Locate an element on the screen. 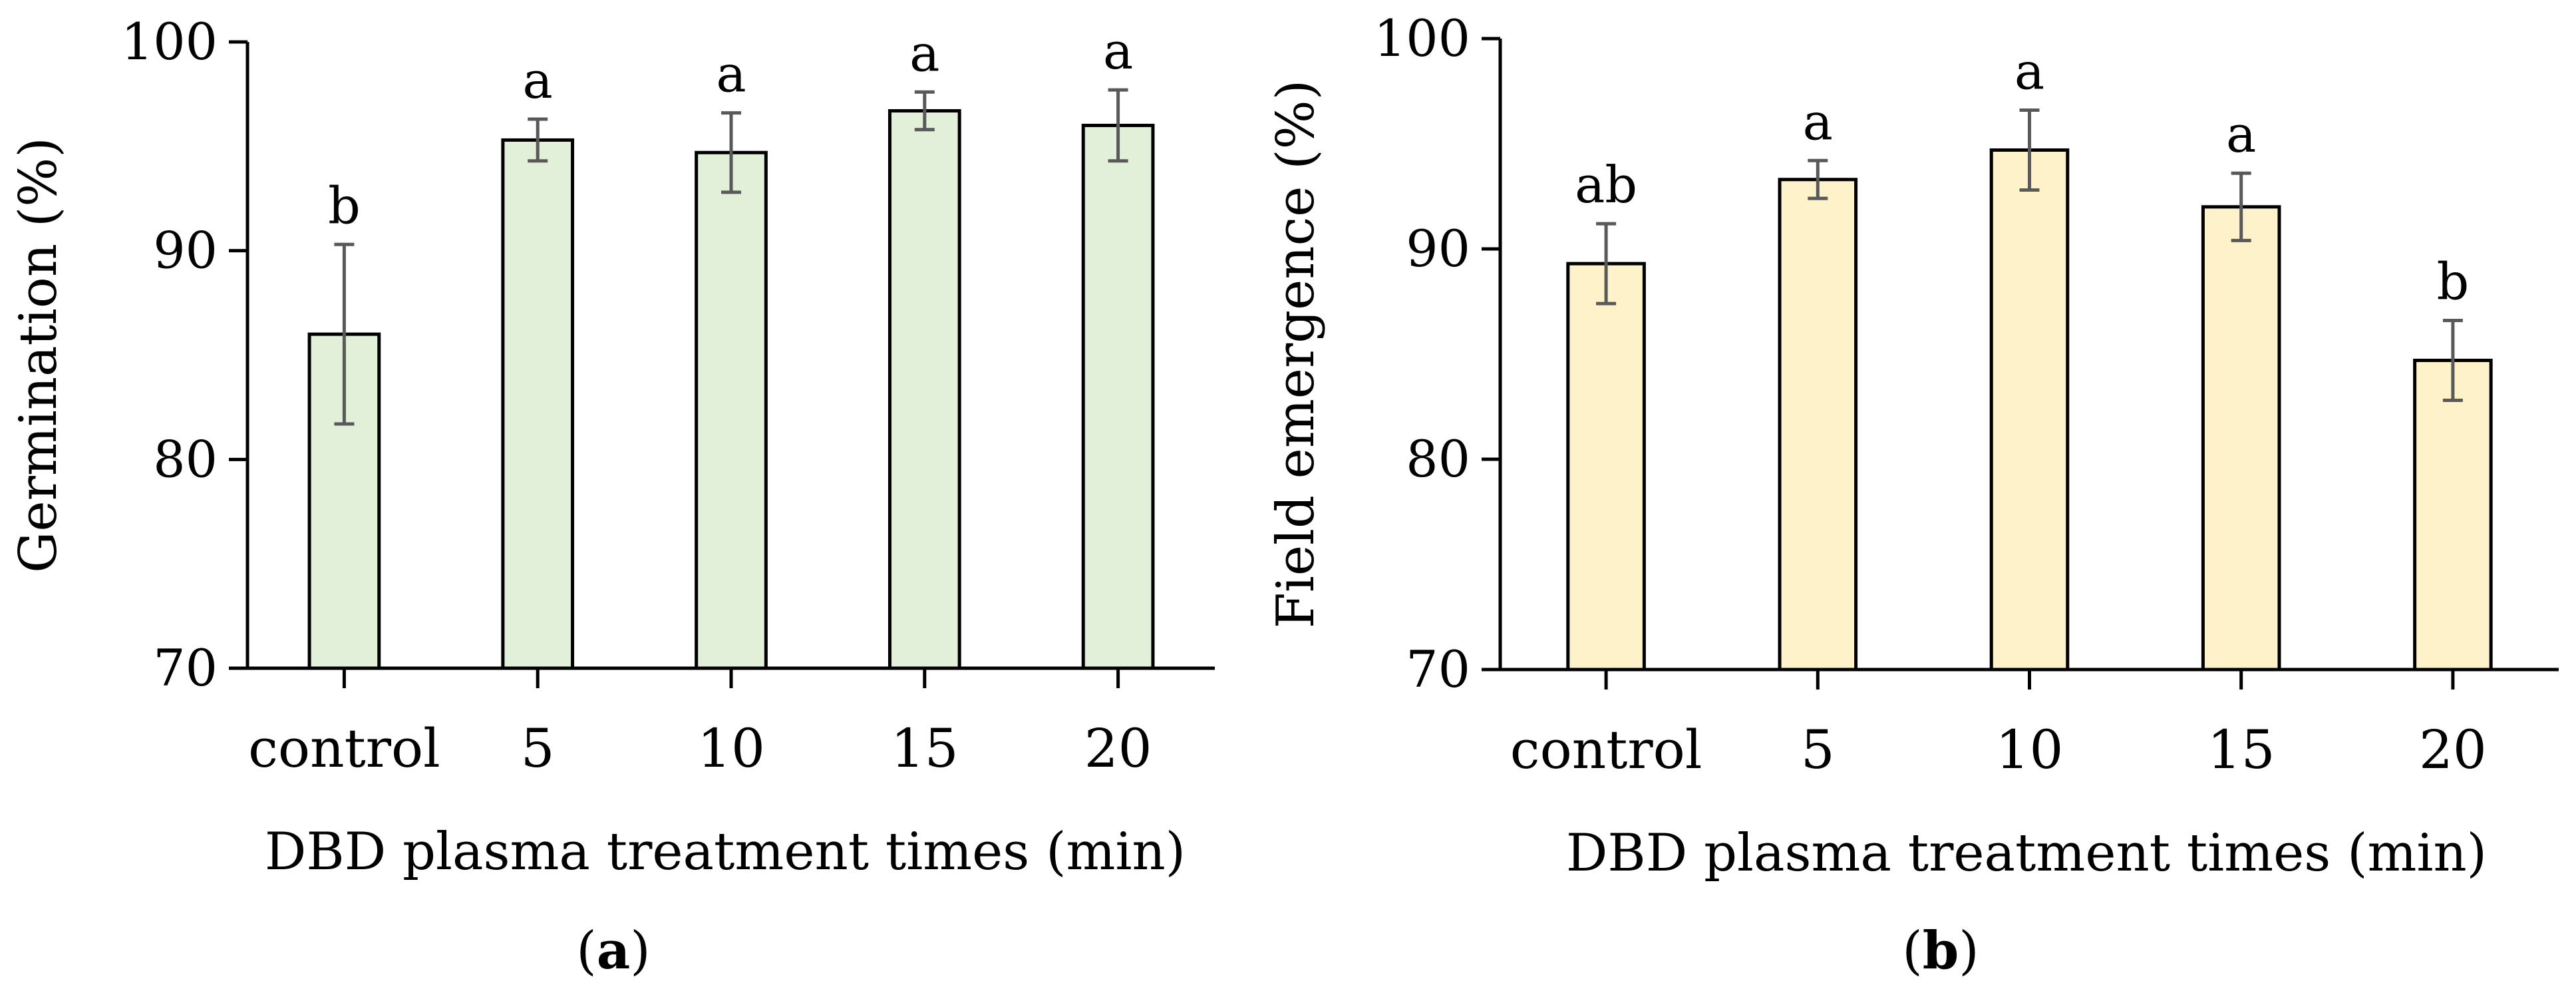  y-axis-title: Germination (%) is located at coordinates (39, 355).